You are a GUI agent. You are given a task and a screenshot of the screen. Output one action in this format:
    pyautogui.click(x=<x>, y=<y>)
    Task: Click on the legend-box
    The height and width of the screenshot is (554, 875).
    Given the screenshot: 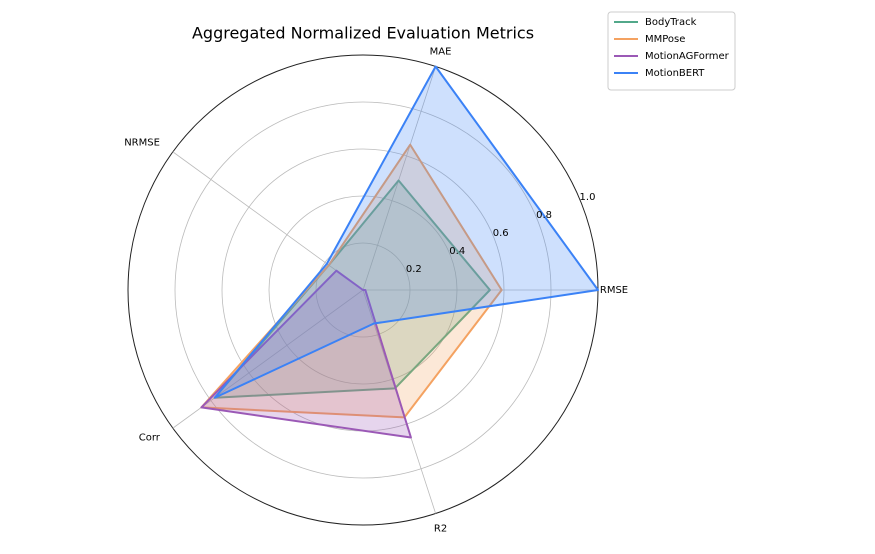 What is the action you would take?
    pyautogui.click(x=671, y=51)
    